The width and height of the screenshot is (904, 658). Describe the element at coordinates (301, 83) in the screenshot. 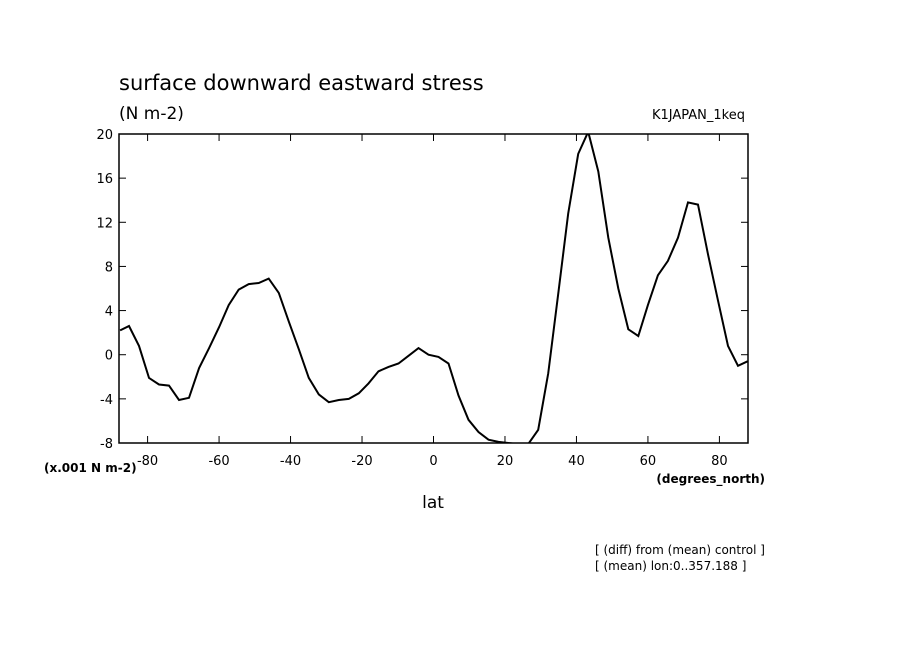

I see `chart-title: surface downward eastward stress` at that location.